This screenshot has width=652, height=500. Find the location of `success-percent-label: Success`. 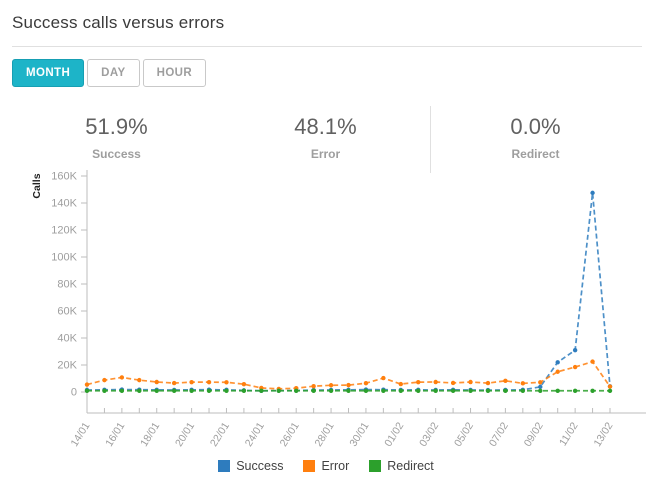

success-percent-label: Success is located at coordinates (116, 154).